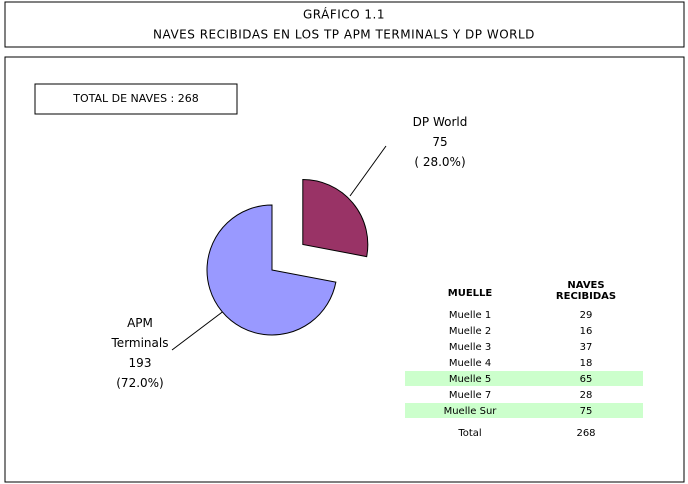 The height and width of the screenshot is (484, 688). Describe the element at coordinates (140, 383) in the screenshot. I see `slice-percent: (72.0%)` at that location.